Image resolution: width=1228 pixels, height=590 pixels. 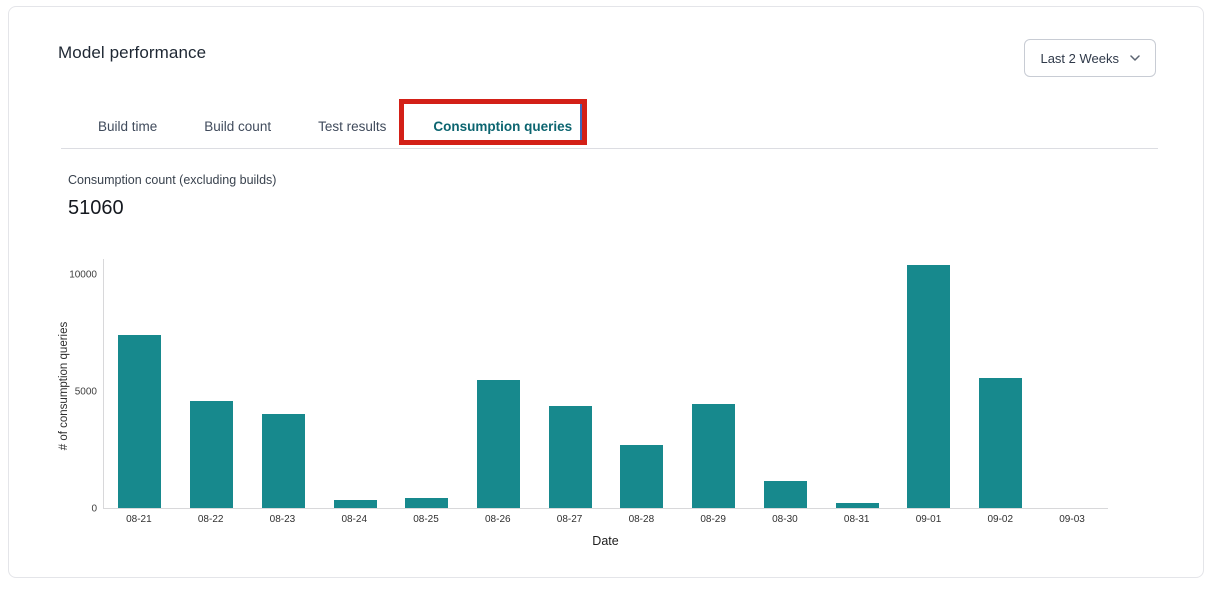 I want to click on x-tick-label: 09-01, so click(x=928, y=519).